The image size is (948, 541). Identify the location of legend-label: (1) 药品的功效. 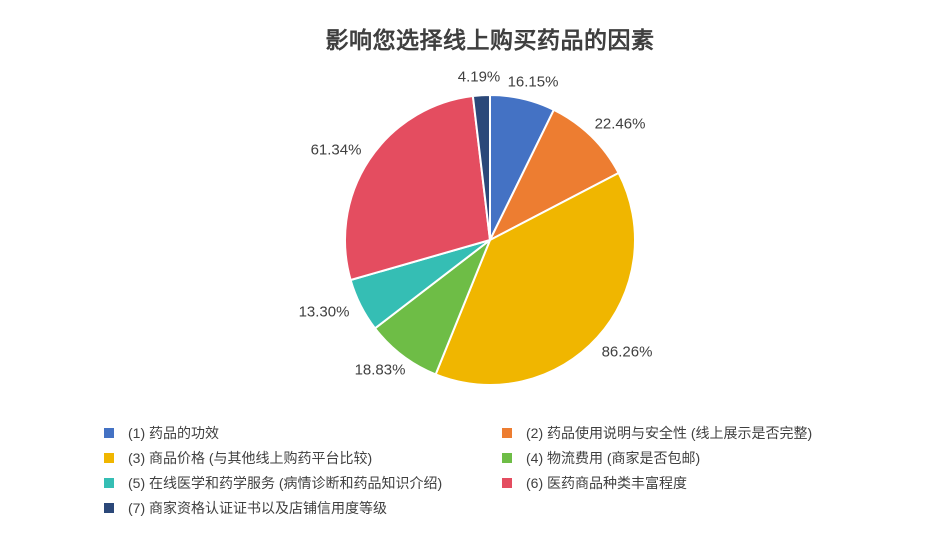
(173, 433).